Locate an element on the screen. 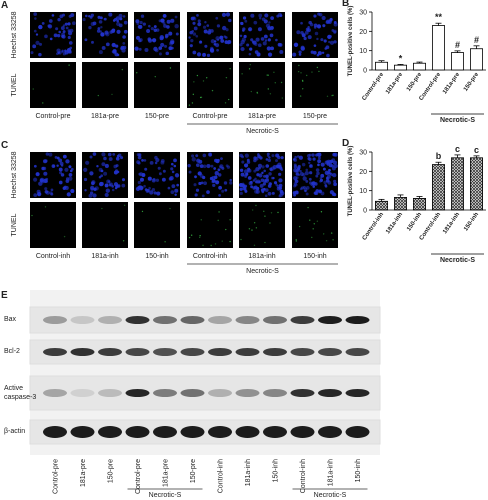  panel-label: E is located at coordinates (4, 295).